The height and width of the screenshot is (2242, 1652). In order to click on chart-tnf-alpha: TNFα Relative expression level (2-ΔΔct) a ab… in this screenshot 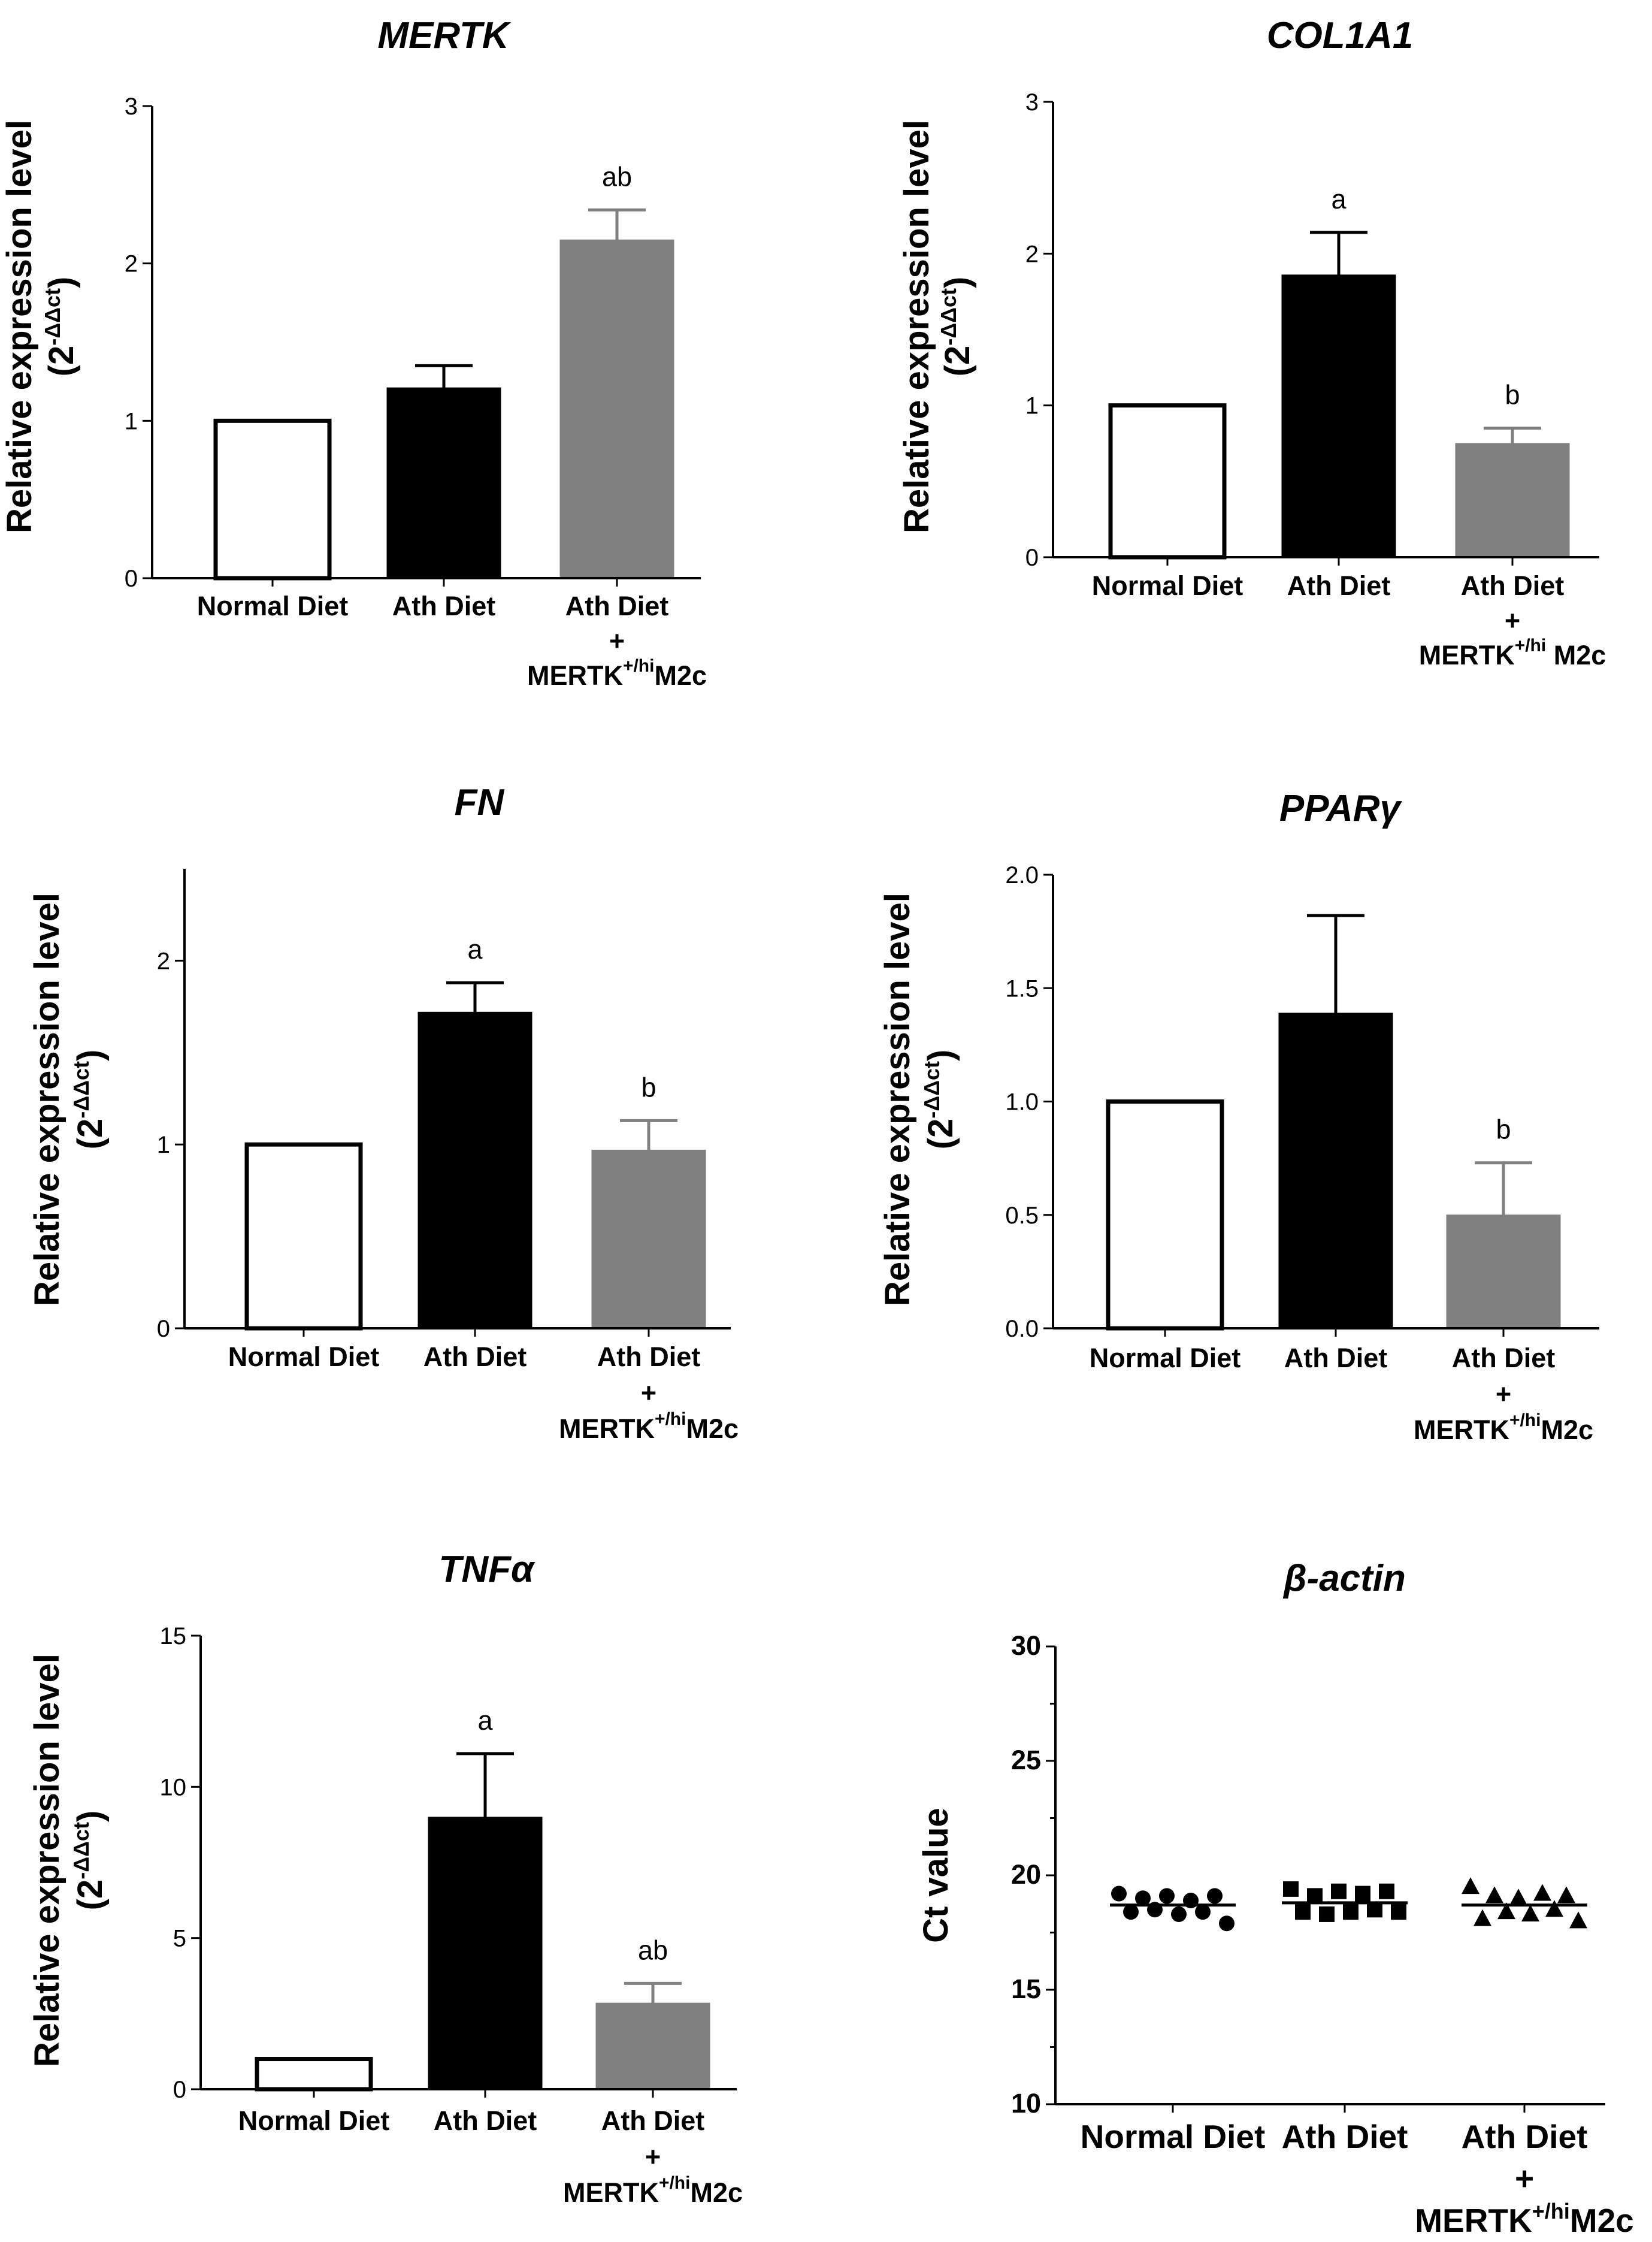, I will do `click(385, 1878)`.